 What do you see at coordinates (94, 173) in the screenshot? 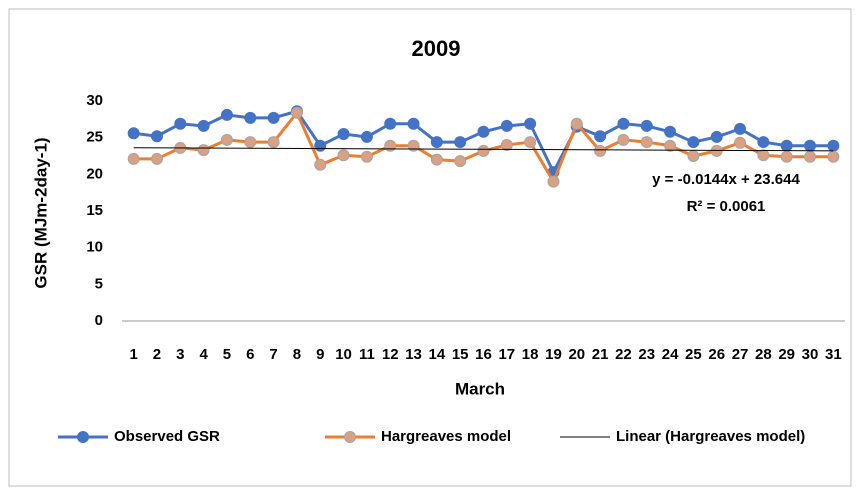
I see `y-tick-label: 20` at bounding box center [94, 173].